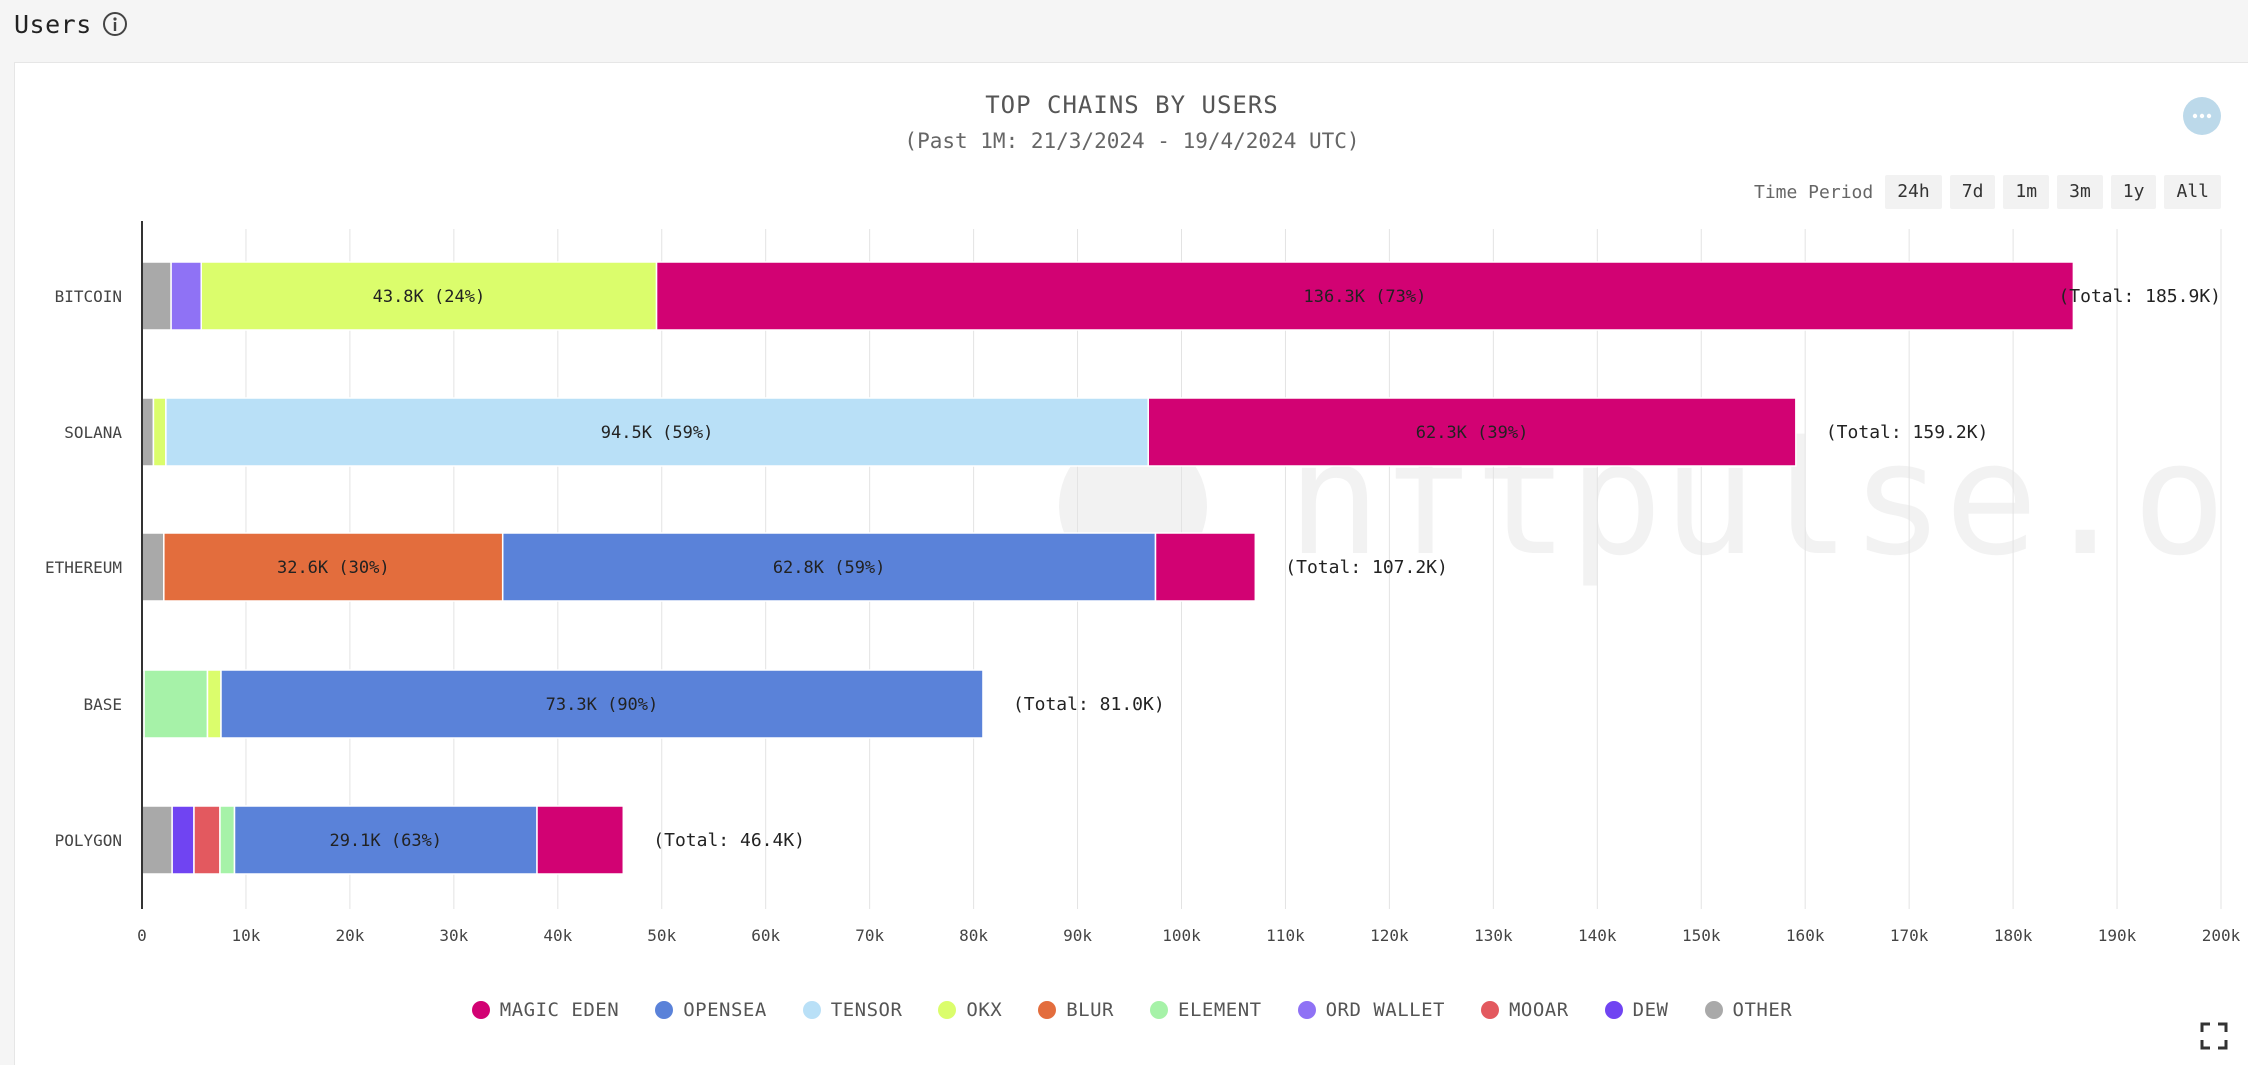  I want to click on legend-label: DEW, so click(1650, 1010).